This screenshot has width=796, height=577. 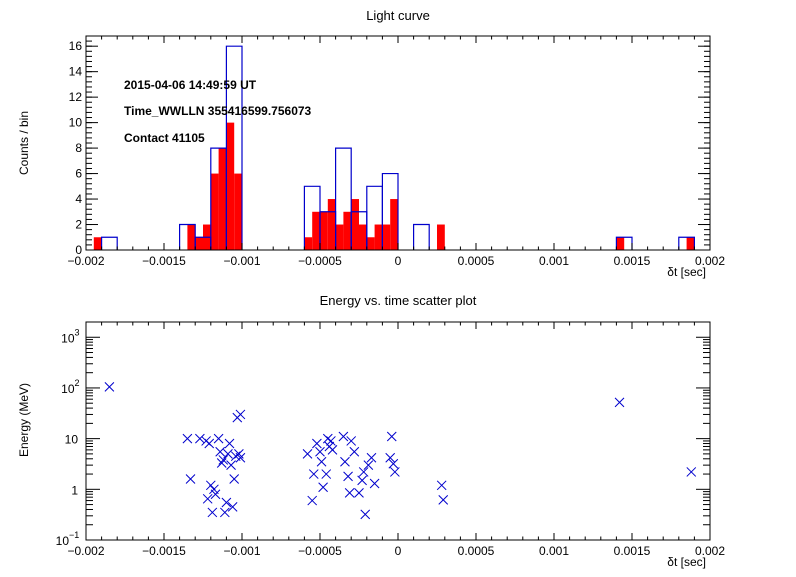 What do you see at coordinates (74, 490) in the screenshot?
I see `p2-ytick-label-1: 1` at bounding box center [74, 490].